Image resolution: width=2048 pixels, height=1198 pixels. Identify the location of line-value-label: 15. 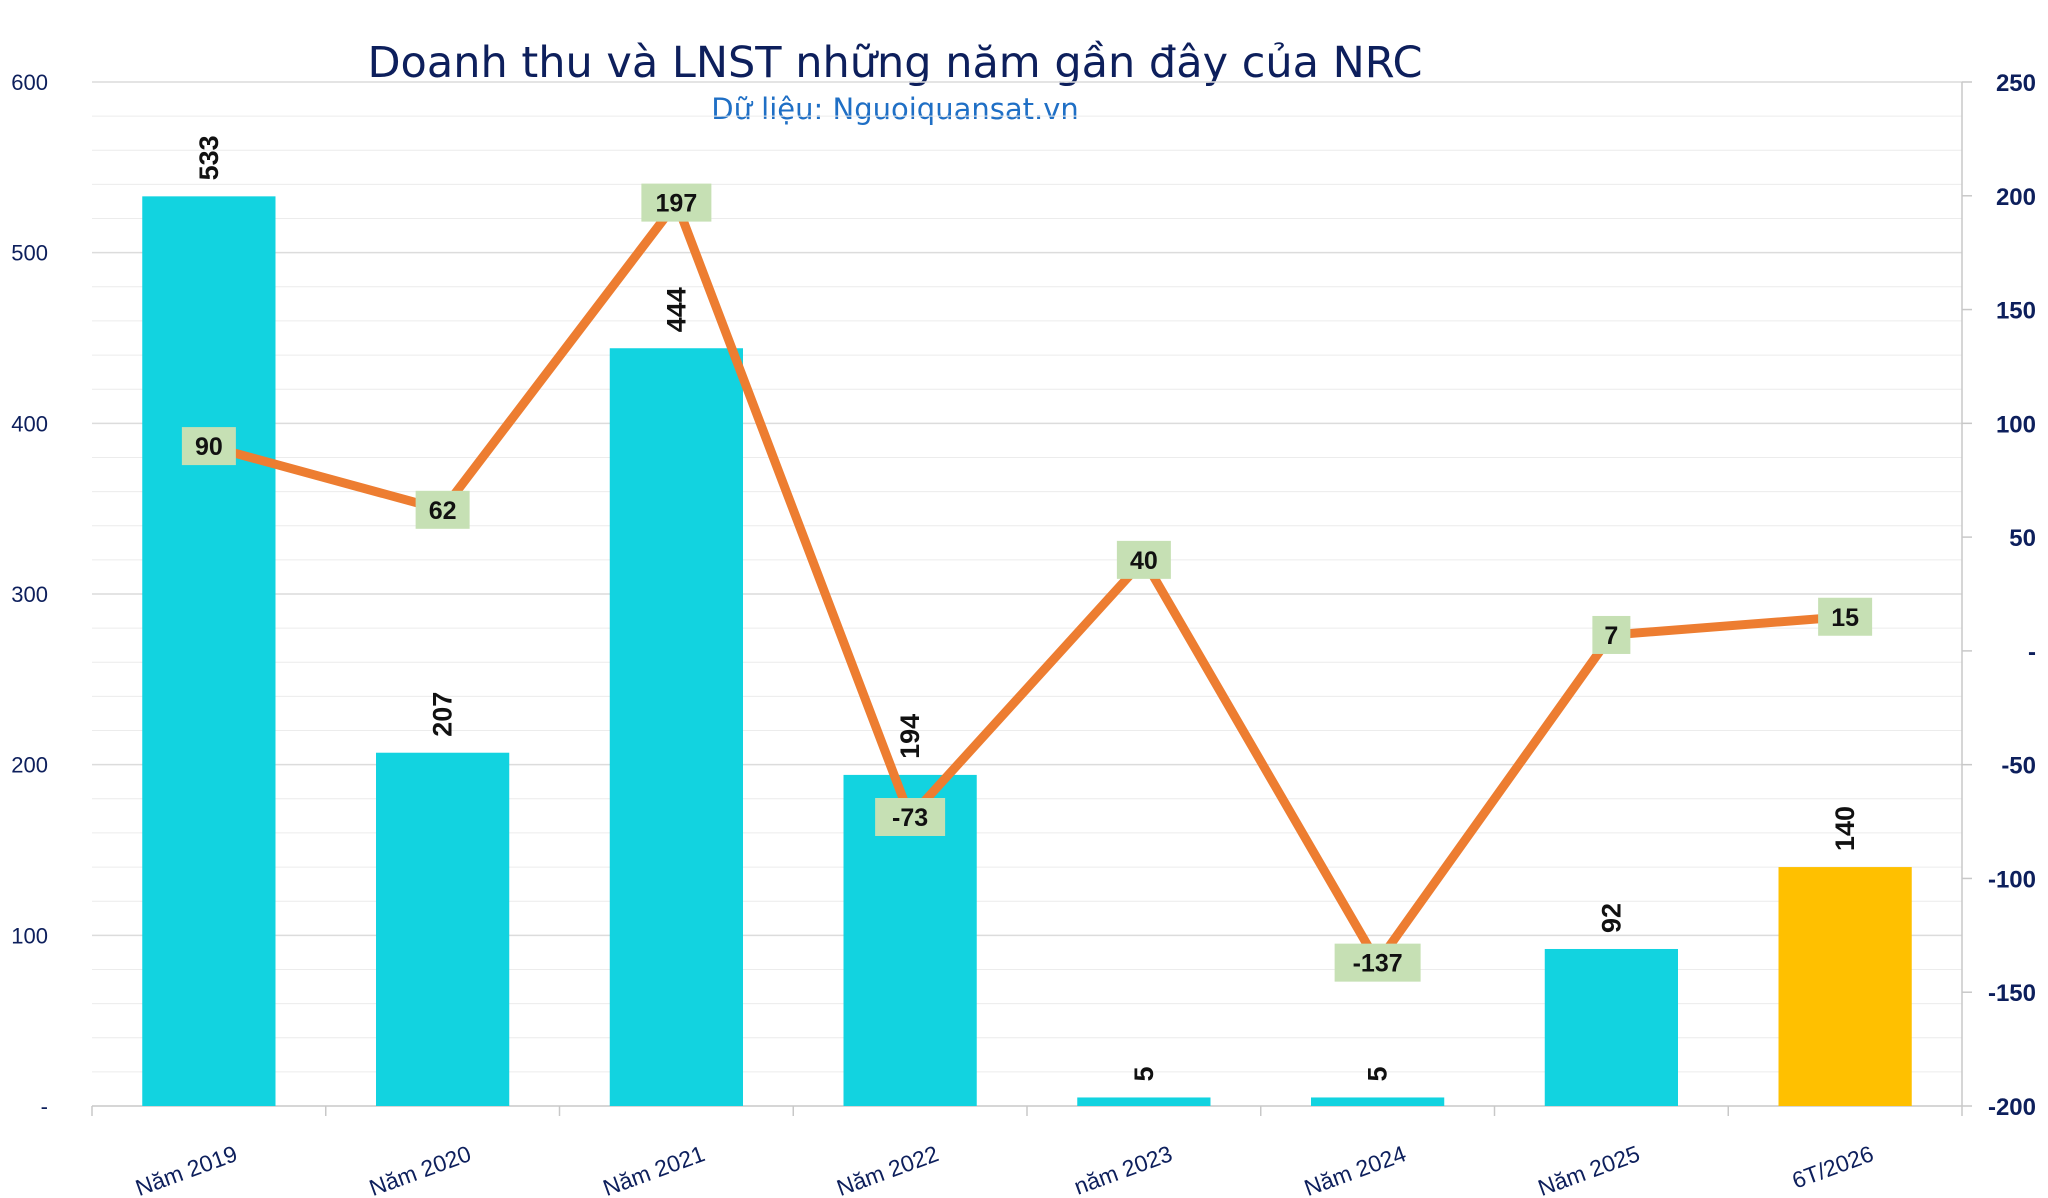
(1845, 618).